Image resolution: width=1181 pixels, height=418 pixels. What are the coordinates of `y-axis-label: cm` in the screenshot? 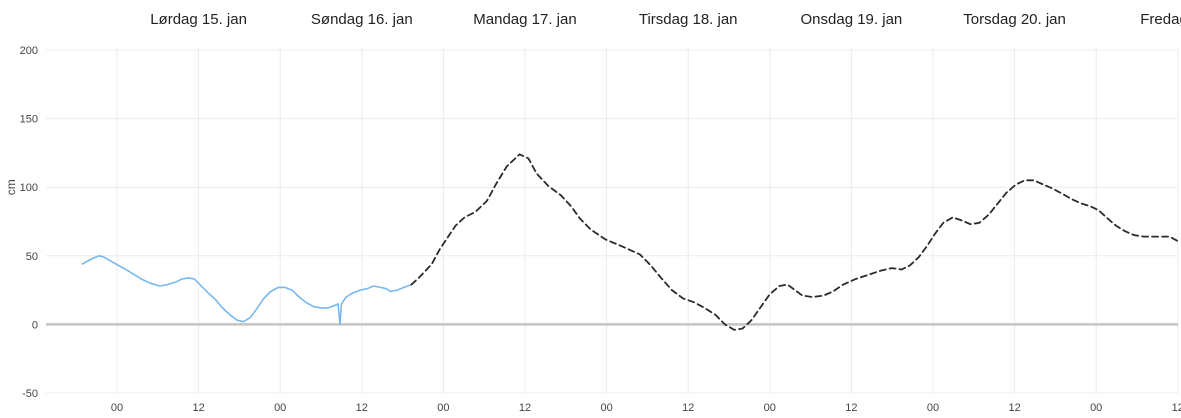 It's located at (11, 187).